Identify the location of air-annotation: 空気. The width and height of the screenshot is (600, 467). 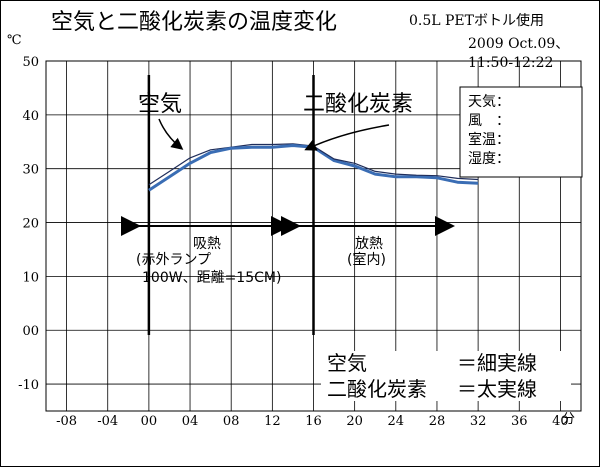
(160, 104).